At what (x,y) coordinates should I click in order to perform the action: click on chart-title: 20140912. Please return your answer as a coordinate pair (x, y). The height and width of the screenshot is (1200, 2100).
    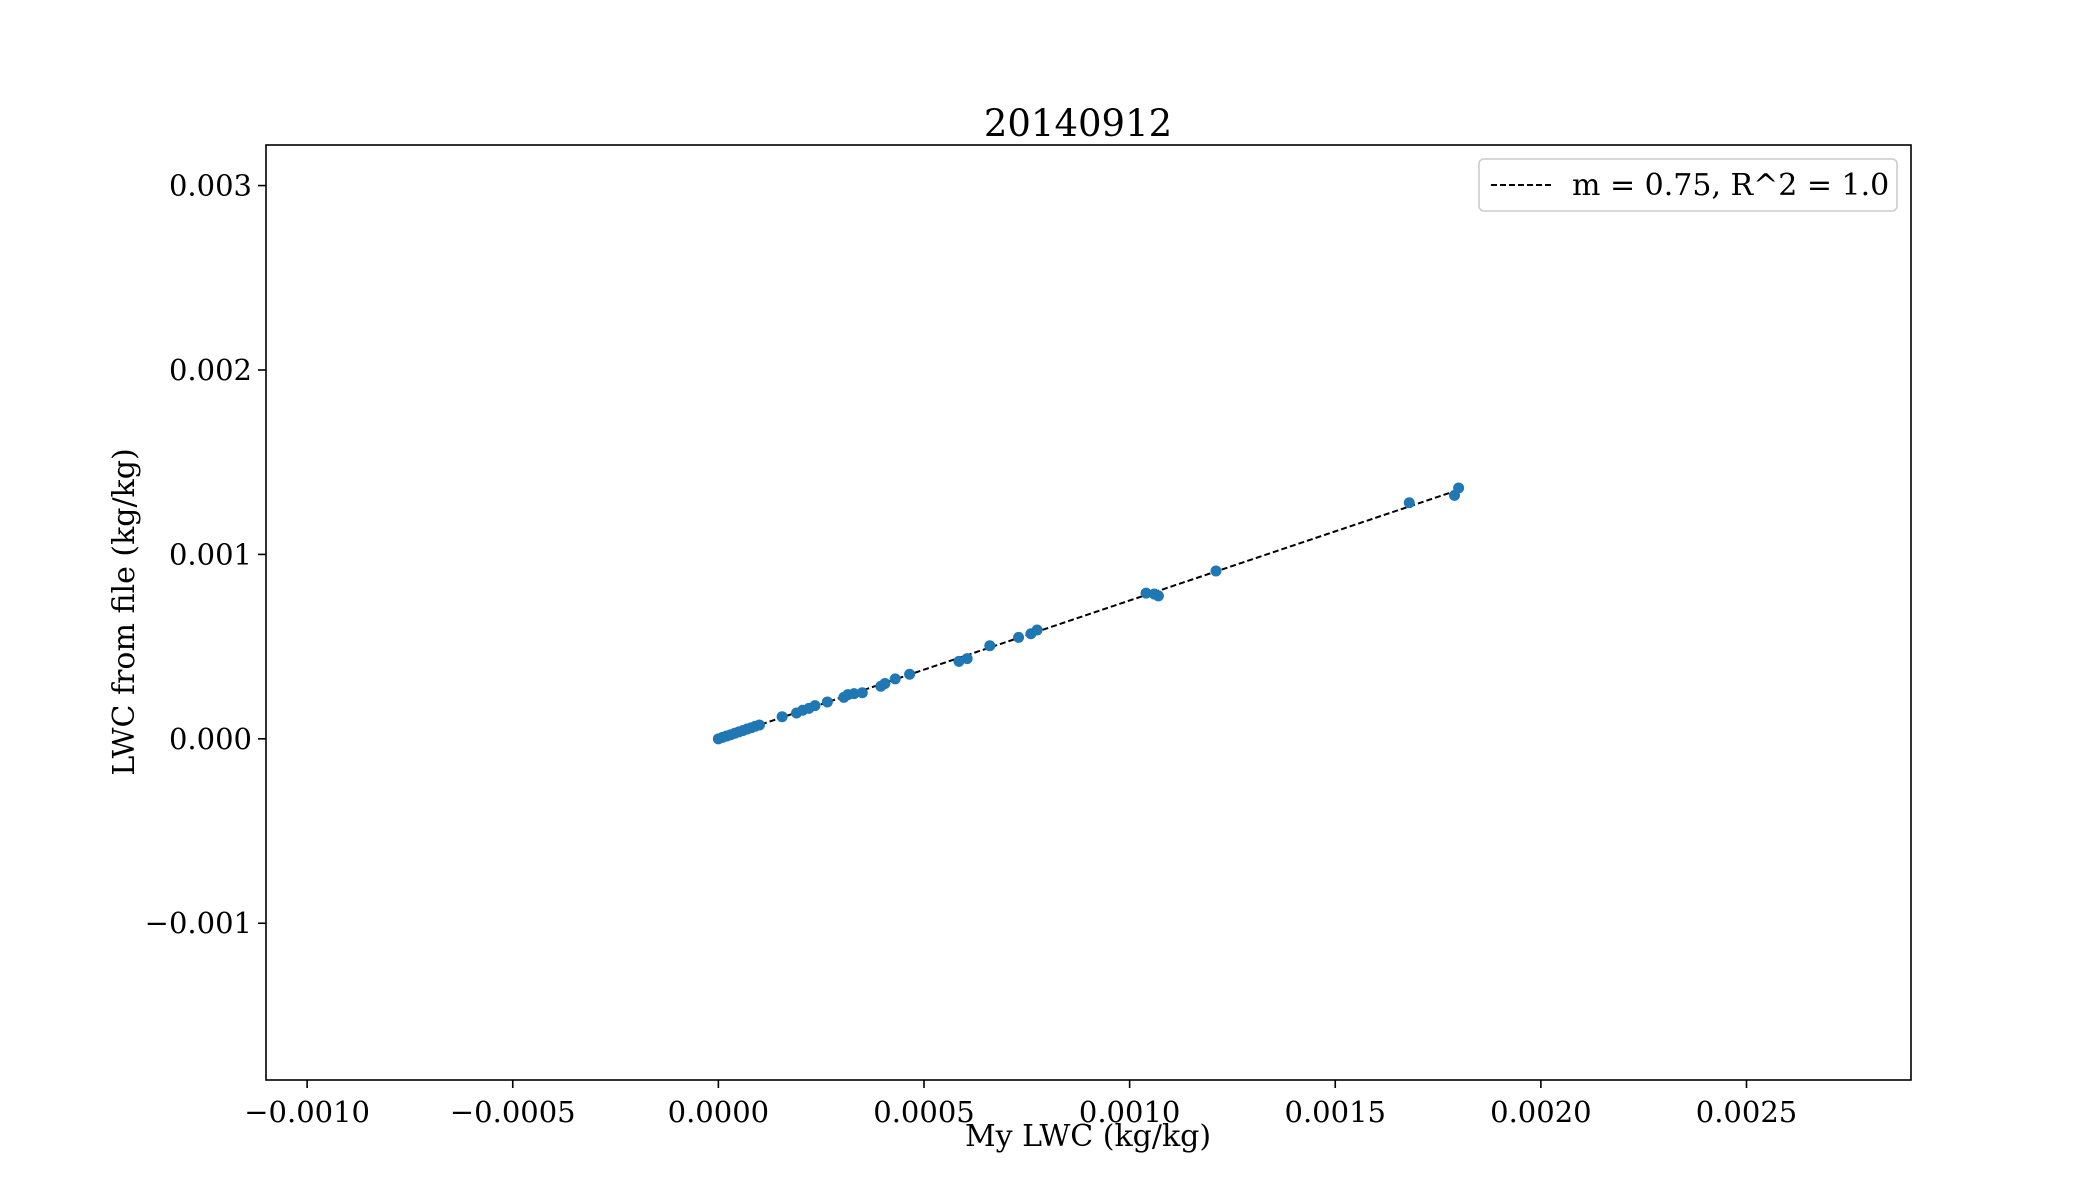
    Looking at the image, I should click on (1078, 123).